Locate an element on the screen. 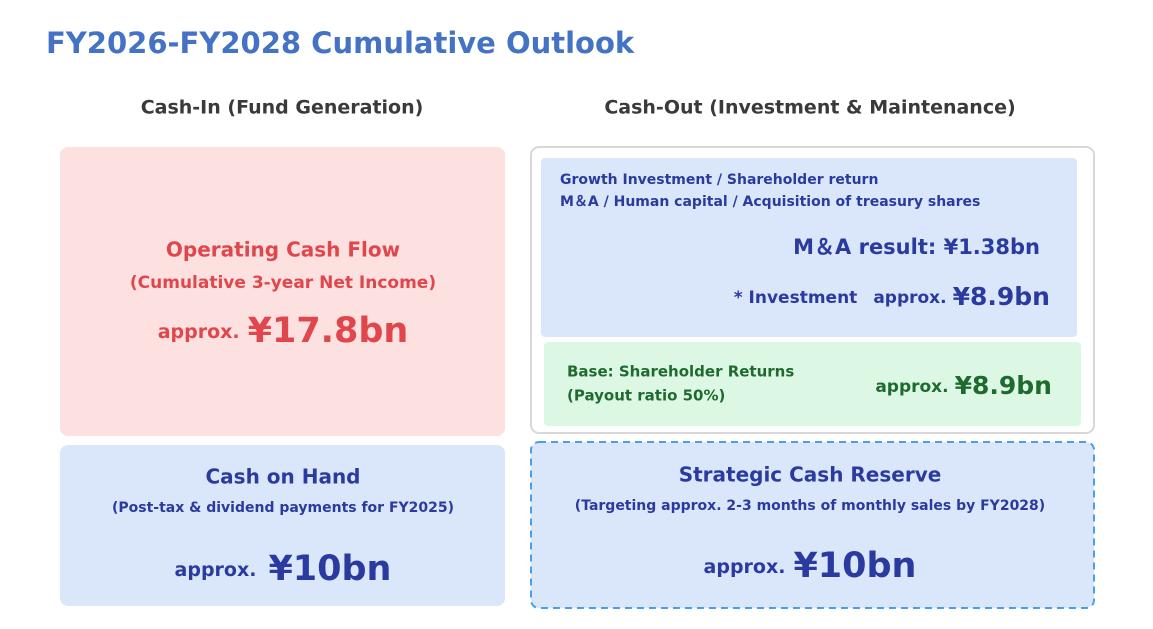  ma-result: M＆A result: ¥1.38bn is located at coordinates (916, 247).